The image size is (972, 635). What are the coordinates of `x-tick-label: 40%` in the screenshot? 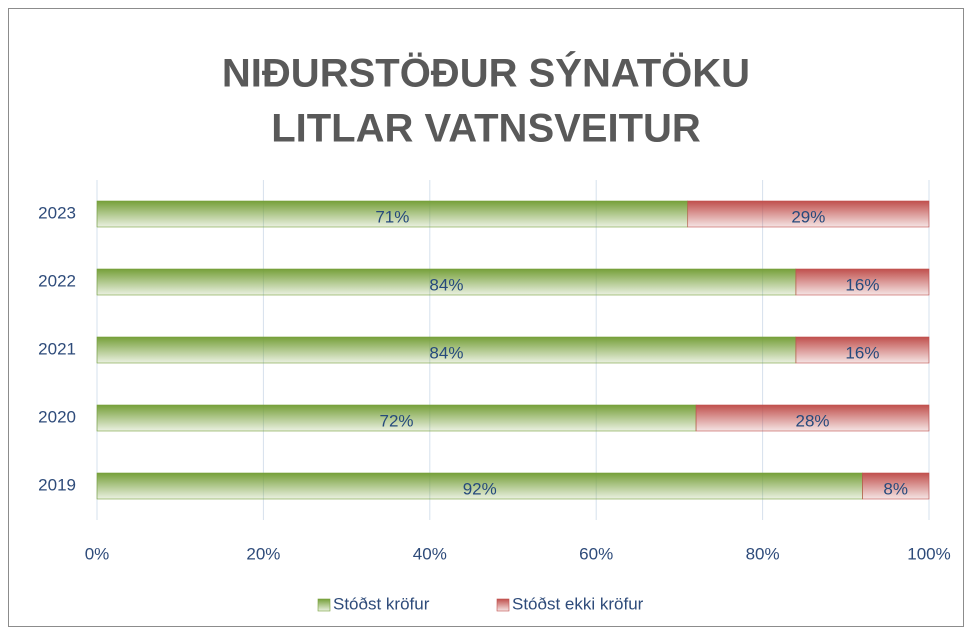 It's located at (430, 553).